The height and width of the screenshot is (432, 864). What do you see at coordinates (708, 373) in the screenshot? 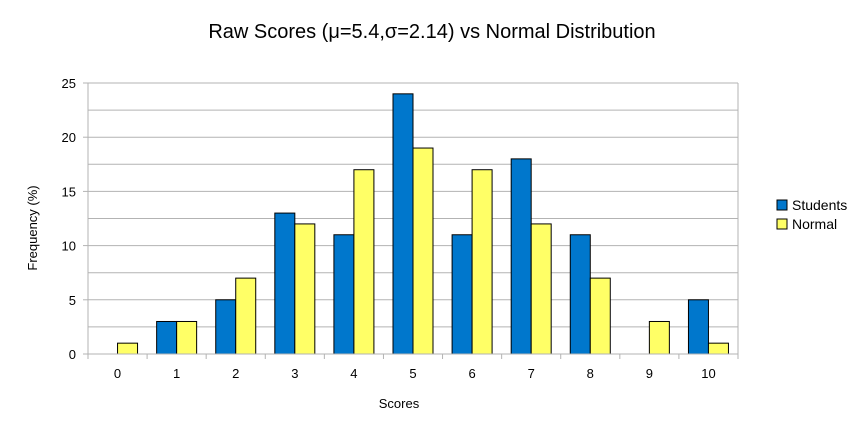
I see `x-tick-label: 10` at bounding box center [708, 373].